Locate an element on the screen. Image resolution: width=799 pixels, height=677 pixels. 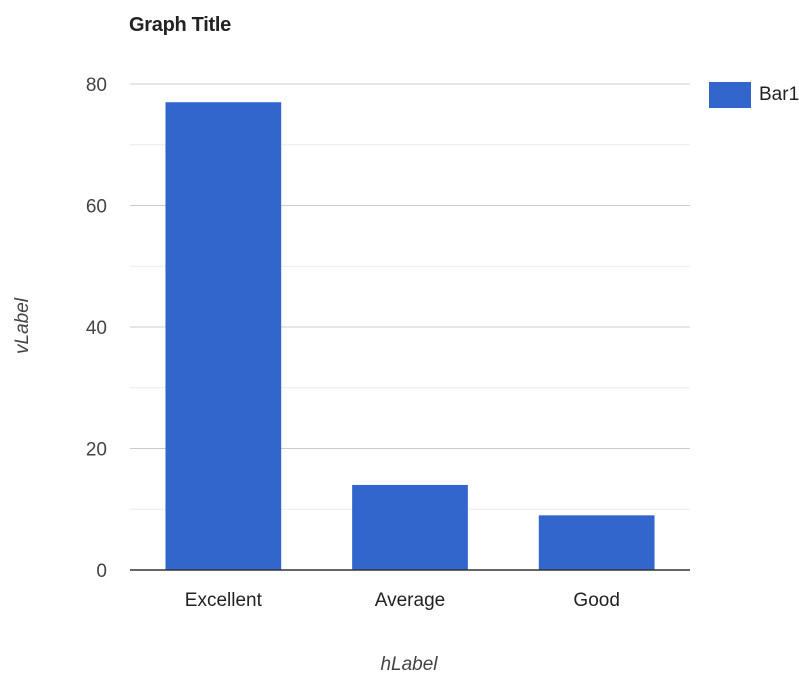
y-tick-label: 60 is located at coordinates (96, 207).